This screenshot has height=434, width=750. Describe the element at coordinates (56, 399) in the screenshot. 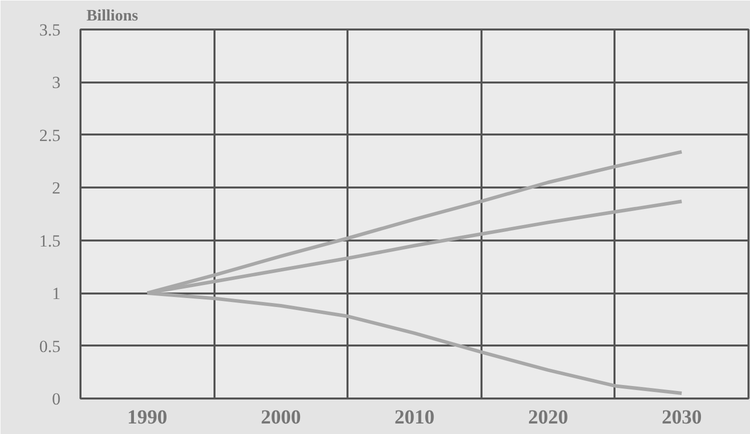

I see `y-tick-label: 0` at that location.